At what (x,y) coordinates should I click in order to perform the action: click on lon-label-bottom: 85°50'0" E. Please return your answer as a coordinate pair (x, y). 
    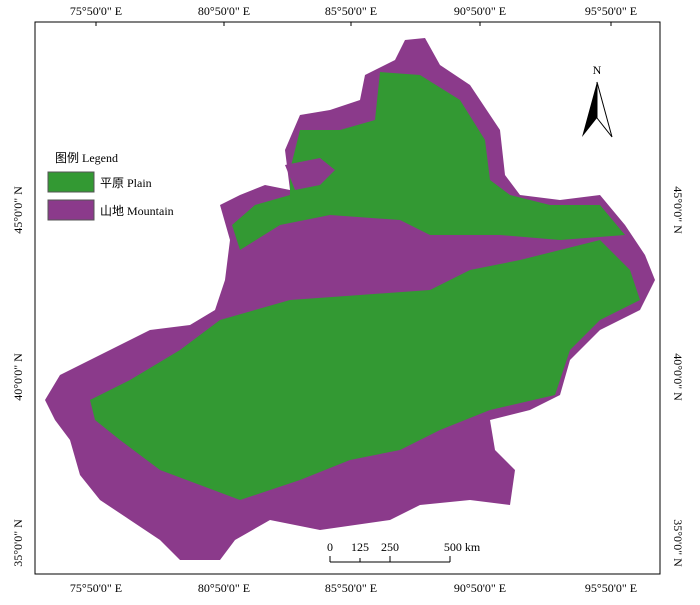
    Looking at the image, I should click on (351, 588).